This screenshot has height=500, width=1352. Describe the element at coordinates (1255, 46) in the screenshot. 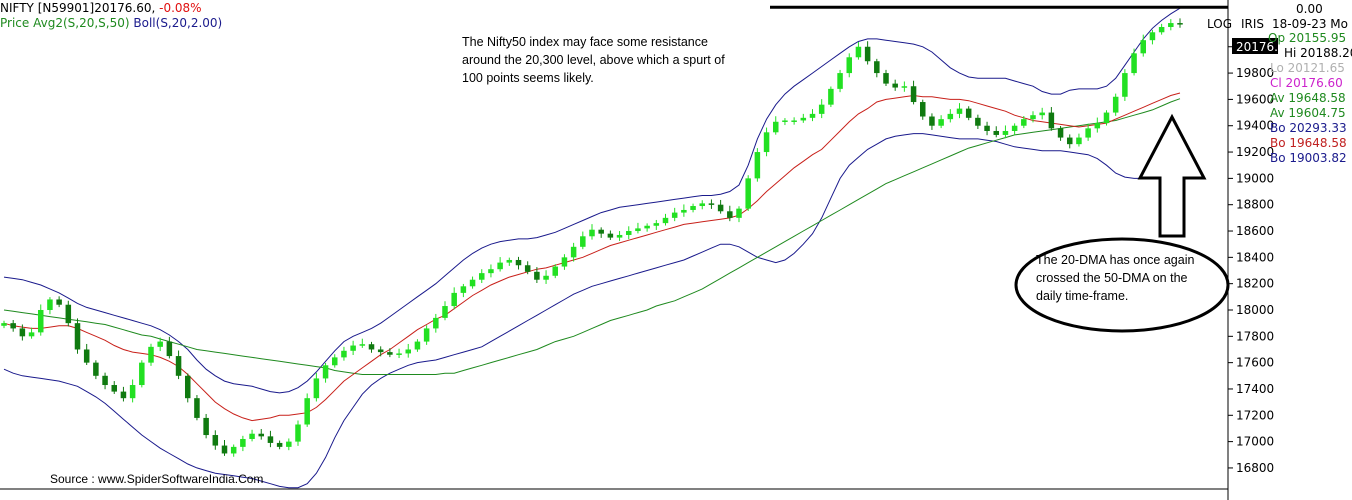

I see `last-price-tag` at that location.